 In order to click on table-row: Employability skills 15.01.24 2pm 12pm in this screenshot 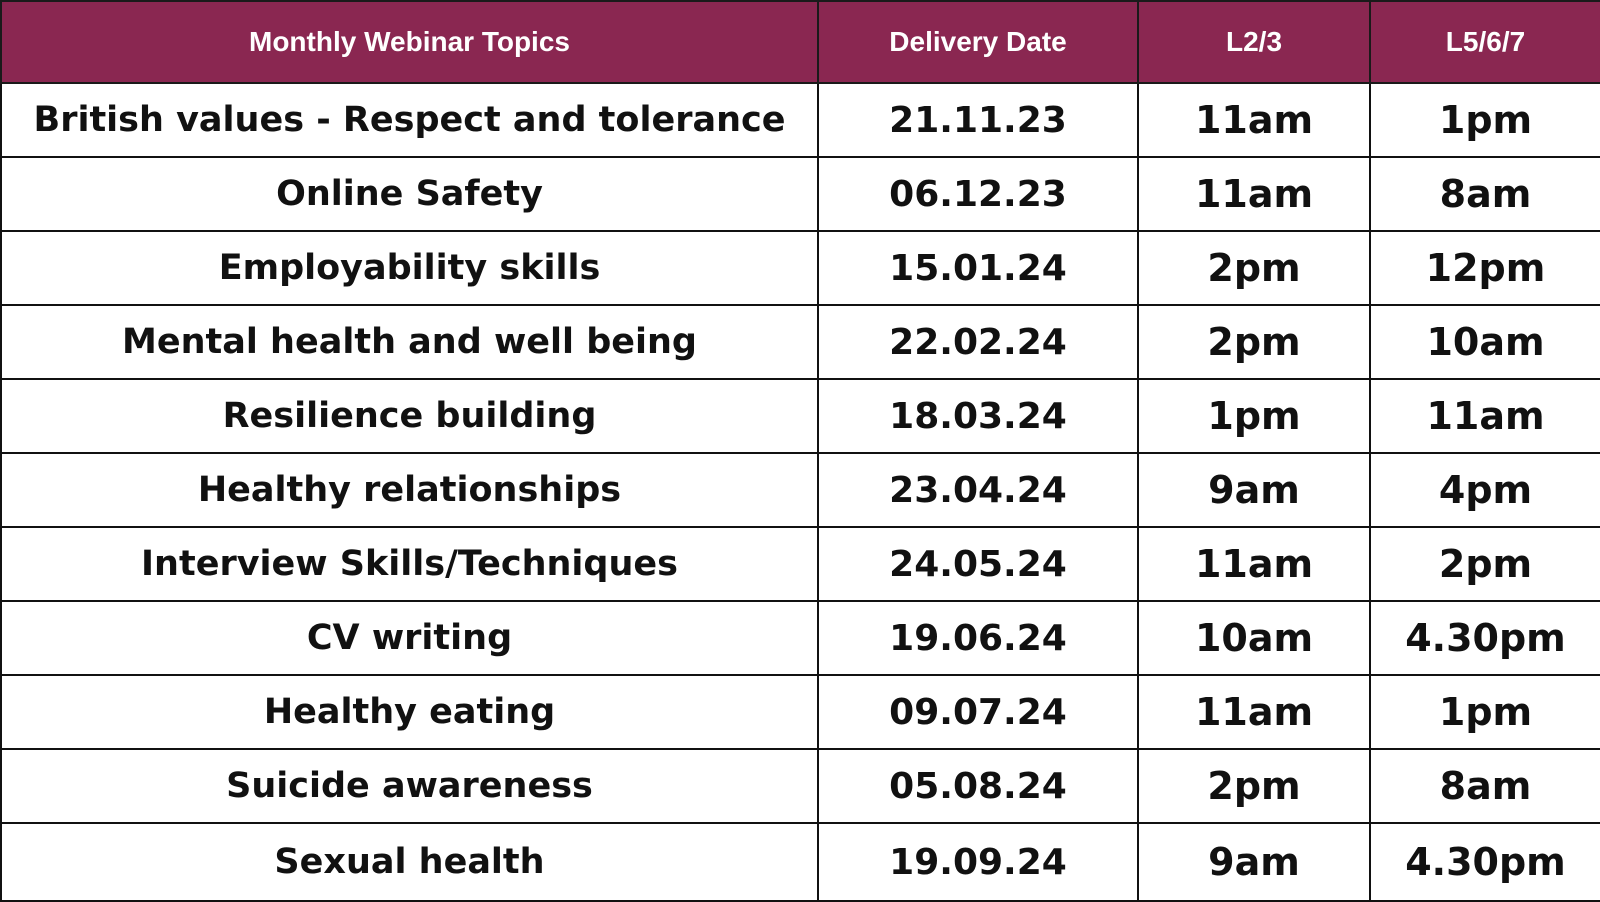, I will do `click(800, 268)`.